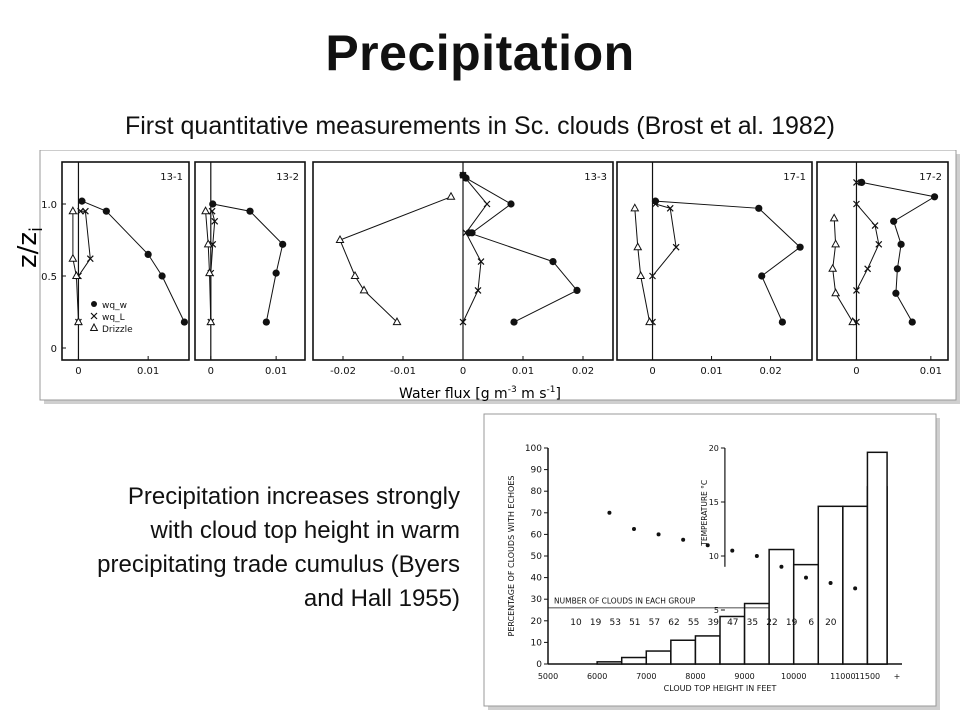  What do you see at coordinates (94, 304) in the screenshot?
I see `legend-marker-dot` at bounding box center [94, 304].